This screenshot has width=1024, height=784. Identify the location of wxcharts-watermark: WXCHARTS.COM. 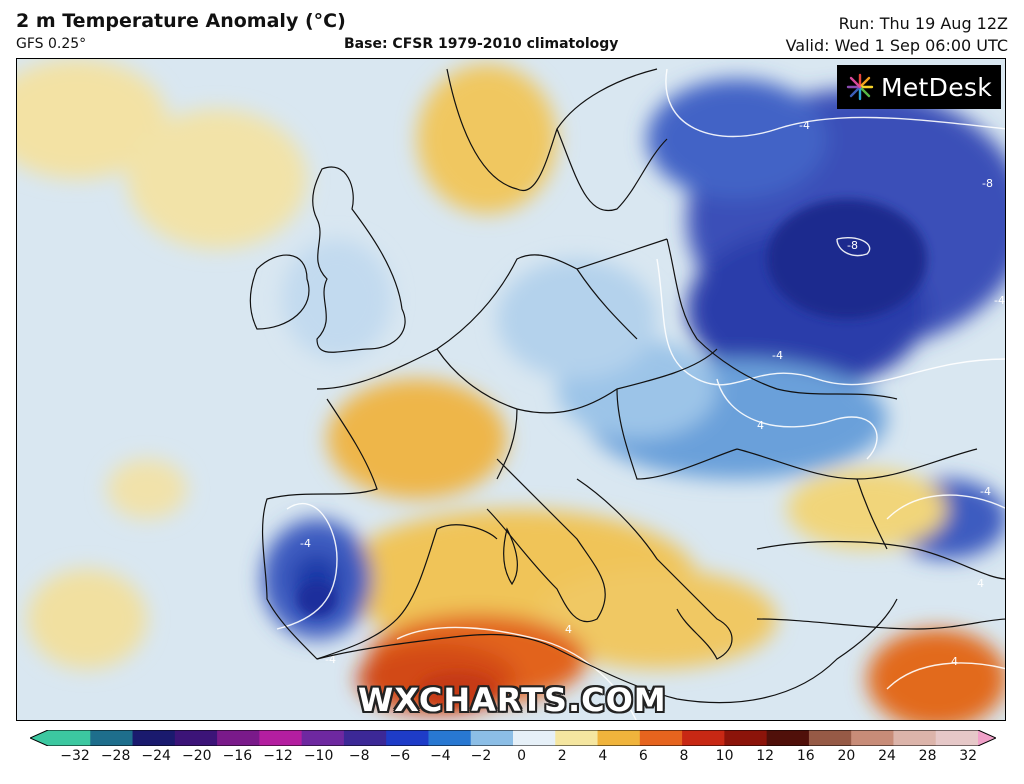
(512, 700).